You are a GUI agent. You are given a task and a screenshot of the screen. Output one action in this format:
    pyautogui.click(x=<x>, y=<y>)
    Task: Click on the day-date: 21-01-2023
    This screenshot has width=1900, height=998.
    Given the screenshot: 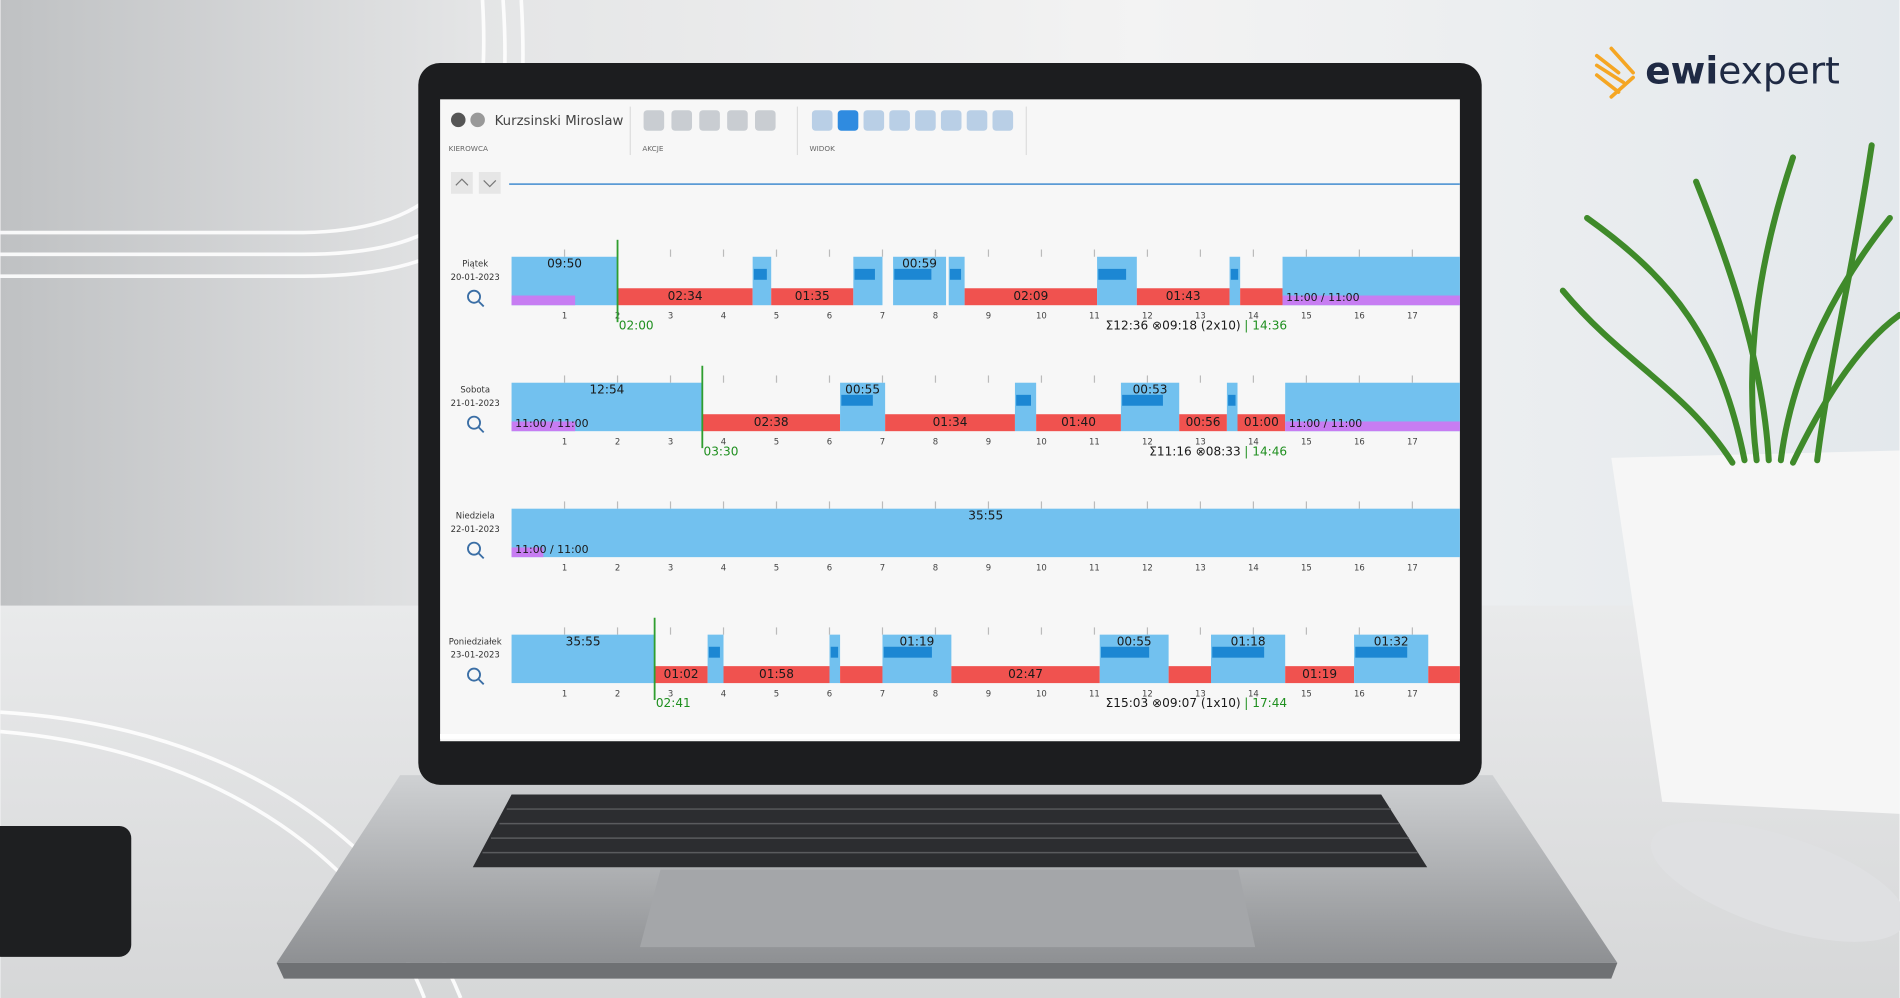 What is the action you would take?
    pyautogui.click(x=475, y=403)
    